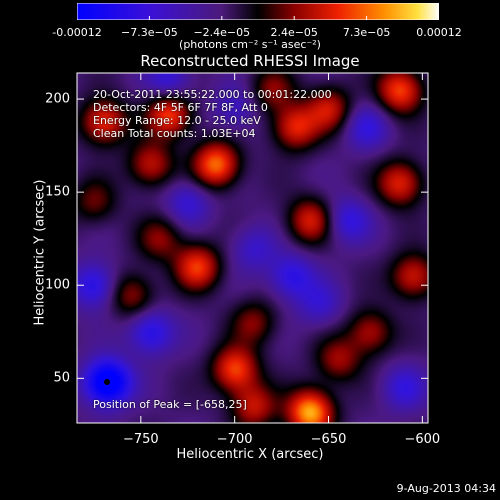 This screenshot has height=500, width=500. I want to click on colorbar-tick-label: −2.4e−05, so click(222, 32).